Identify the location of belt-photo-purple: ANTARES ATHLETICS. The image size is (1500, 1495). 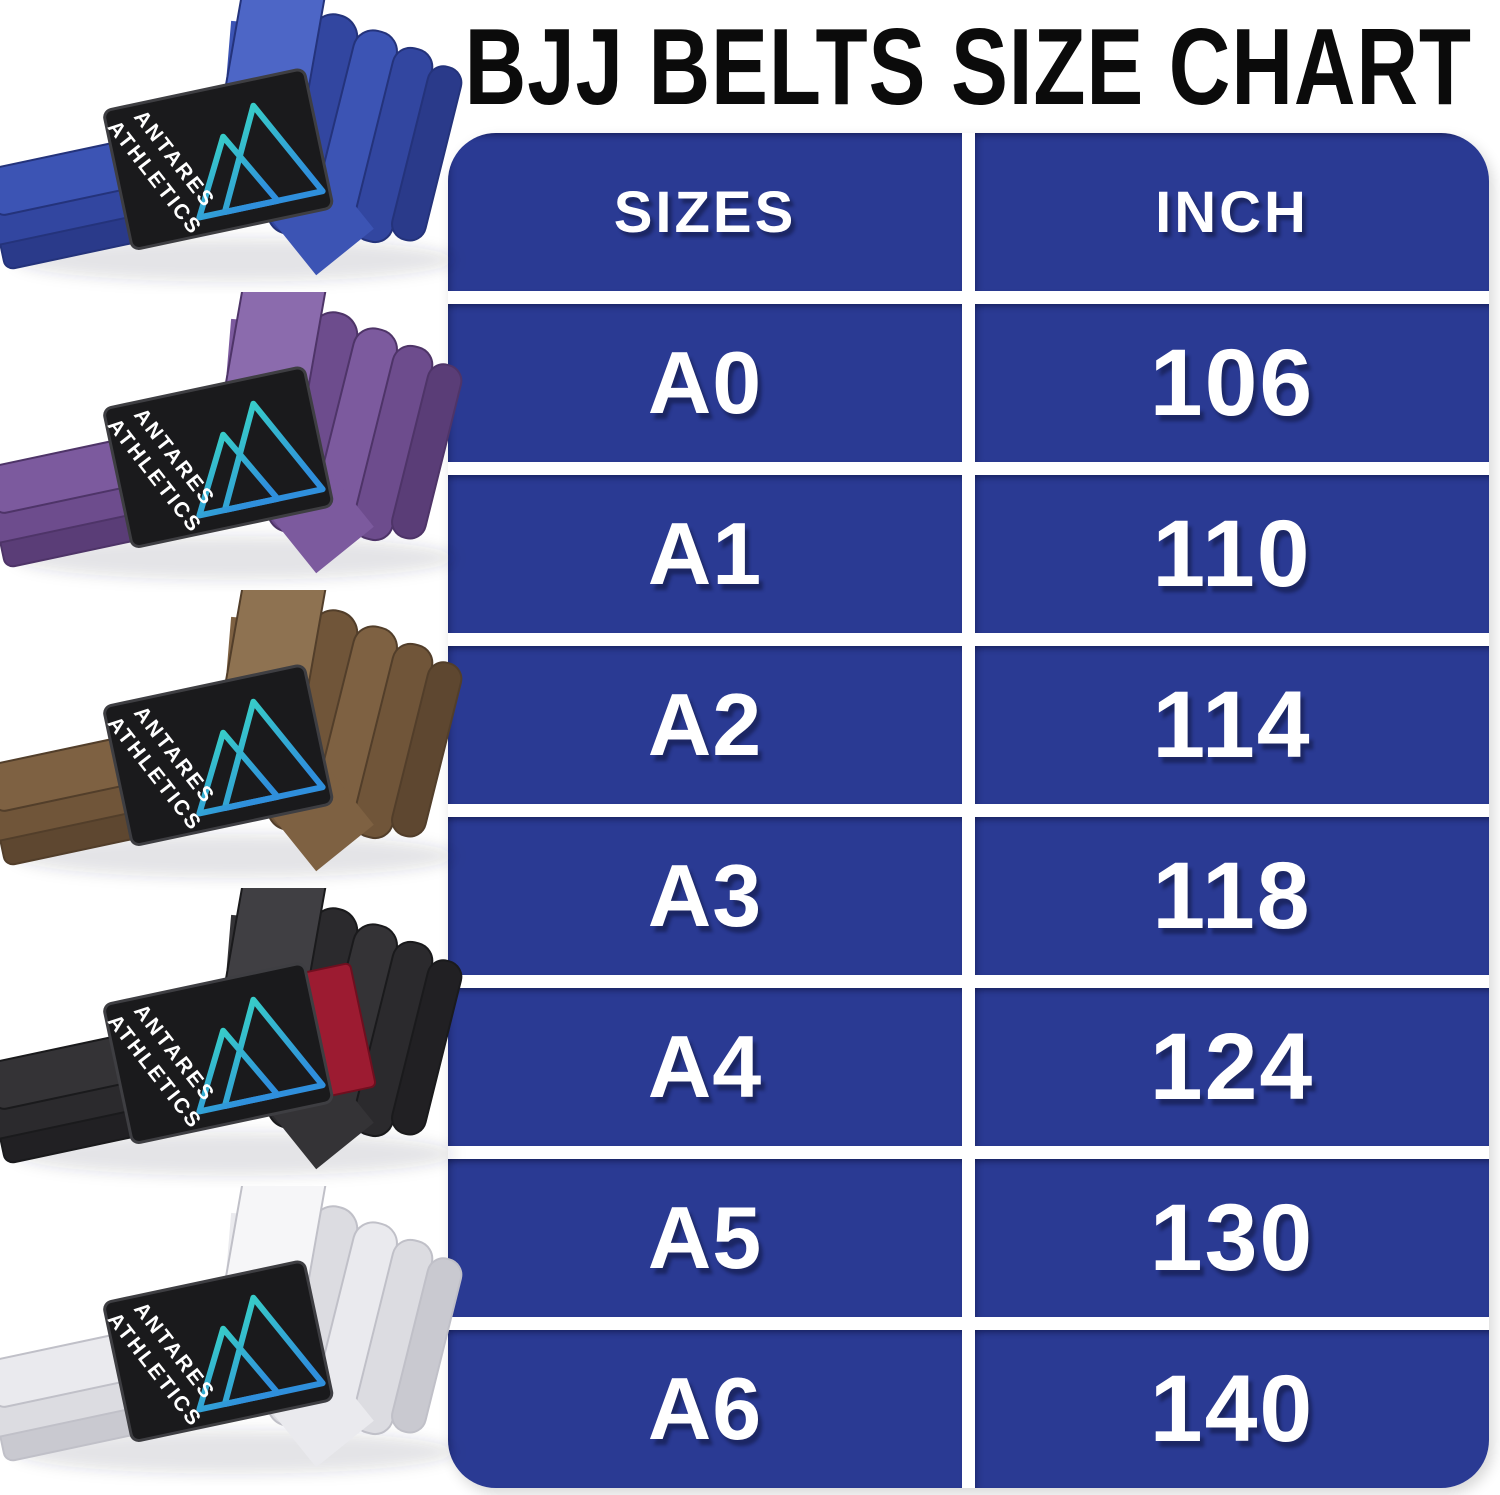
(241, 442).